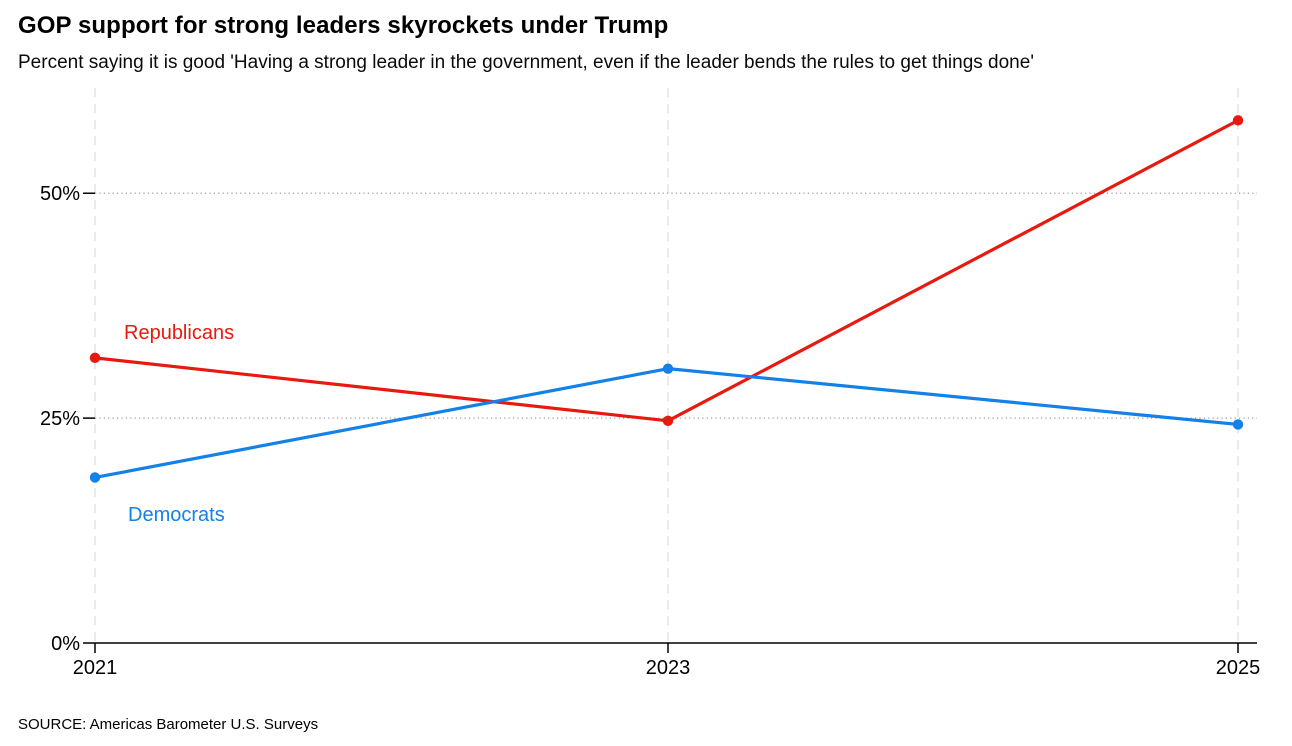 Image resolution: width=1292 pixels, height=746 pixels. What do you see at coordinates (668, 421) in the screenshot?
I see `republicans-point-2023` at bounding box center [668, 421].